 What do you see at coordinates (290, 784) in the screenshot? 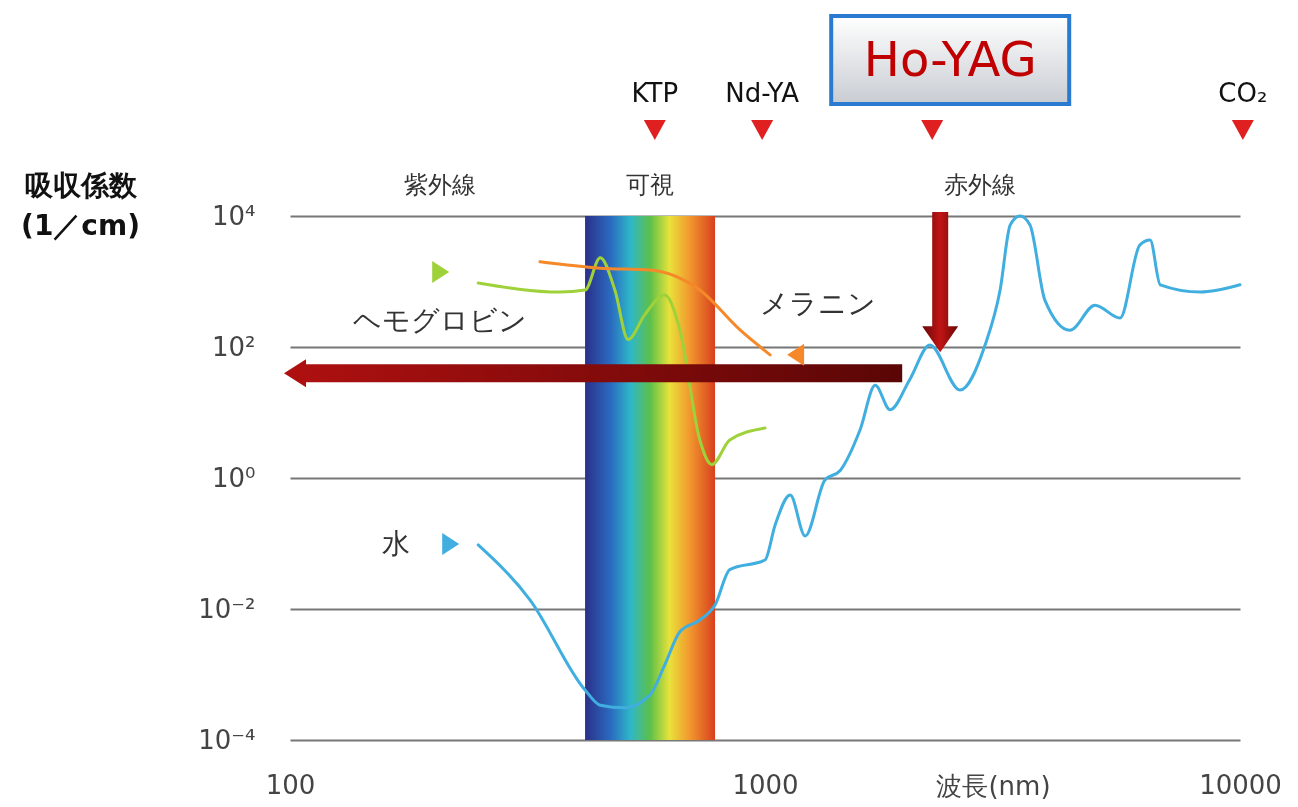
I see `x-tick-label: 100` at bounding box center [290, 784].